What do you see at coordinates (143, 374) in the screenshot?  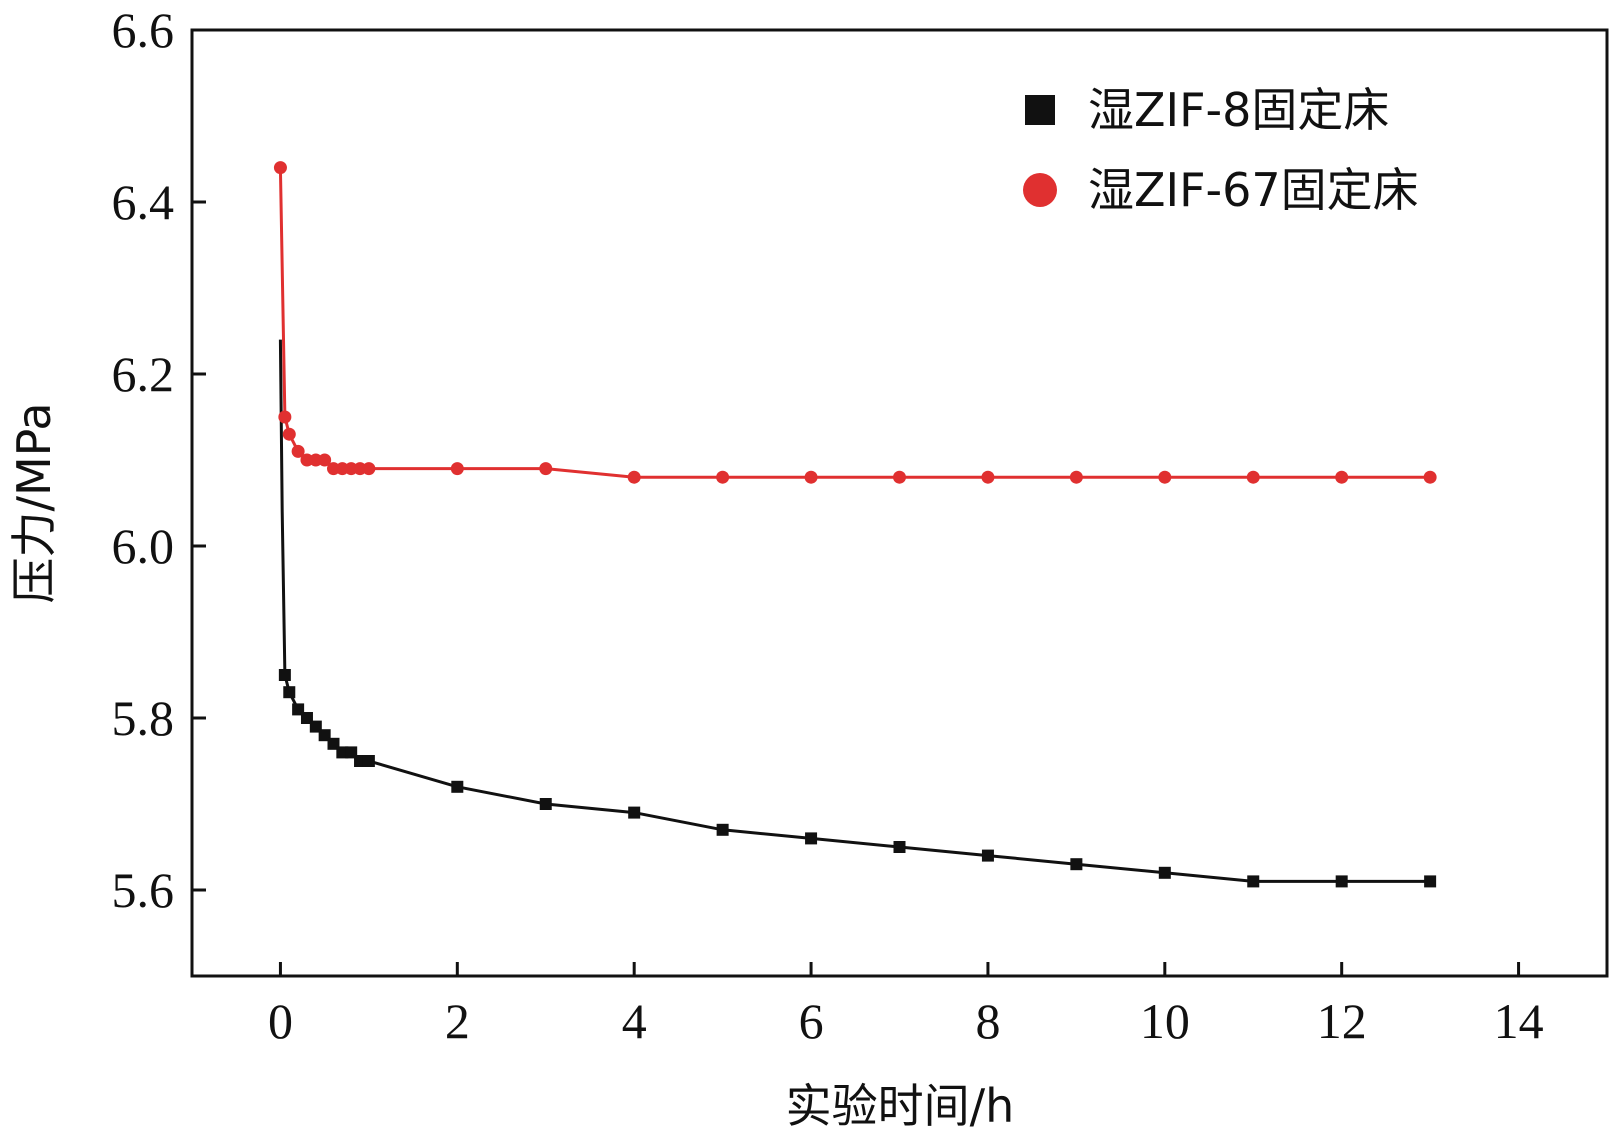 I see `y-tick-label: 6.2` at bounding box center [143, 374].